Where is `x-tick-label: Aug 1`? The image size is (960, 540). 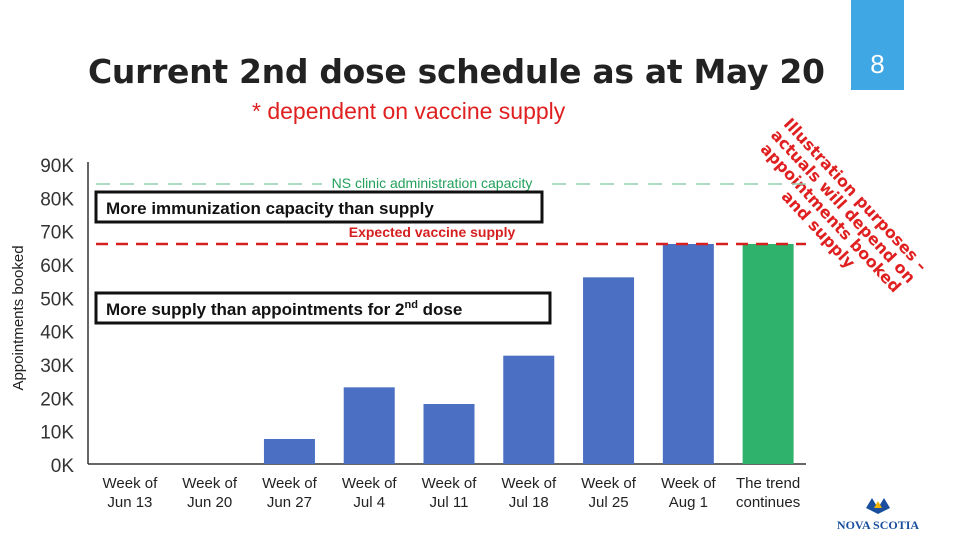
x-tick-label: Aug 1 is located at coordinates (688, 502).